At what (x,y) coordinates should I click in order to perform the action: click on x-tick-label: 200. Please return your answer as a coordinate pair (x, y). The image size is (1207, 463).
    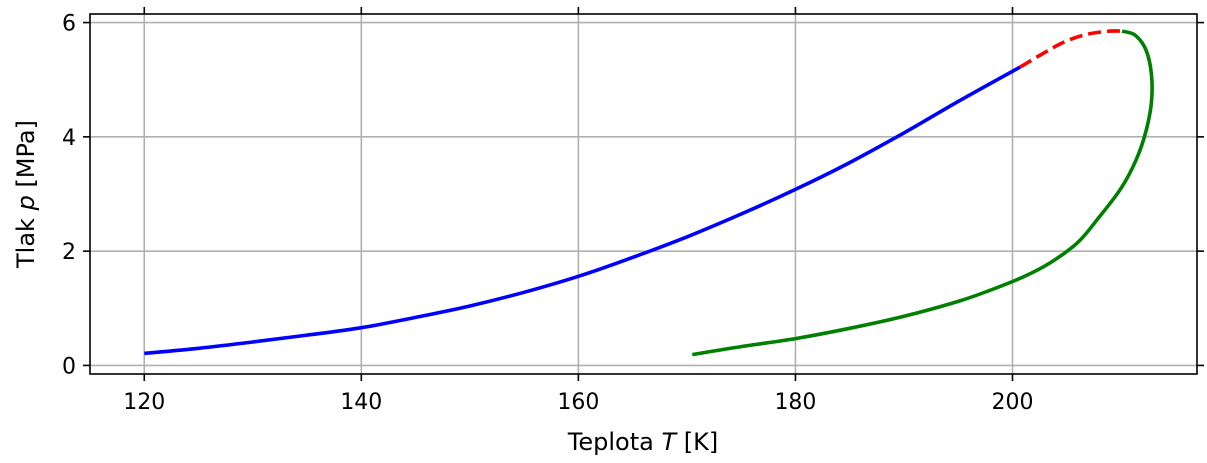
    Looking at the image, I should click on (1013, 402).